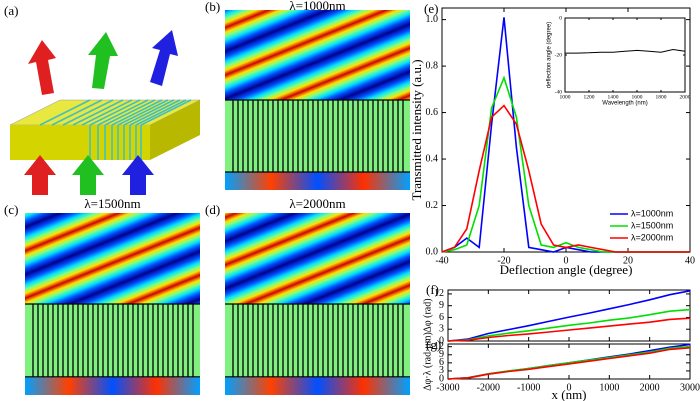  I want to click on y-tick-label: 1.0, so click(432, 19).